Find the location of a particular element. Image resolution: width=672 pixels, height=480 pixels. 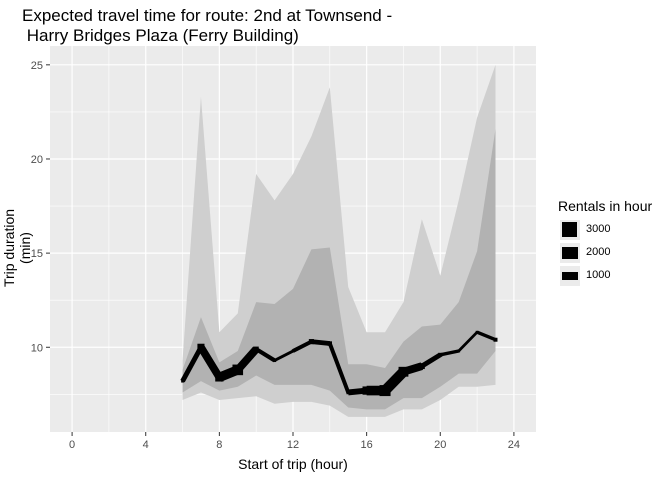

x-tick-label: 24 is located at coordinates (514, 445).